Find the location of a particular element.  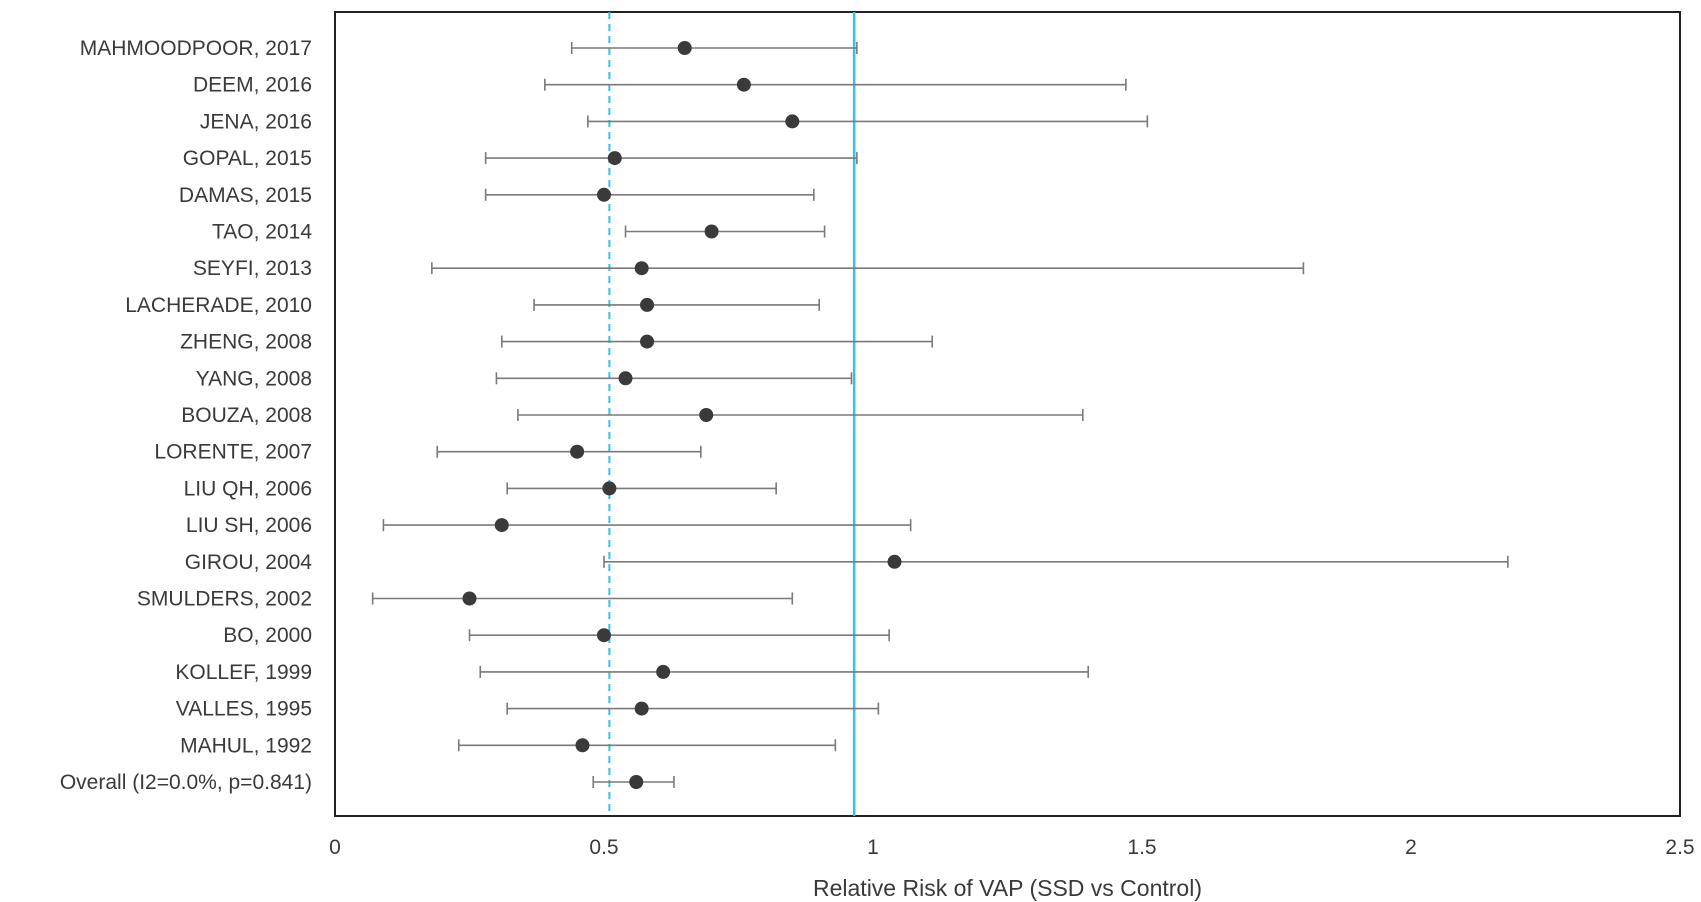

study-label: BO, 2000 is located at coordinates (267, 635).